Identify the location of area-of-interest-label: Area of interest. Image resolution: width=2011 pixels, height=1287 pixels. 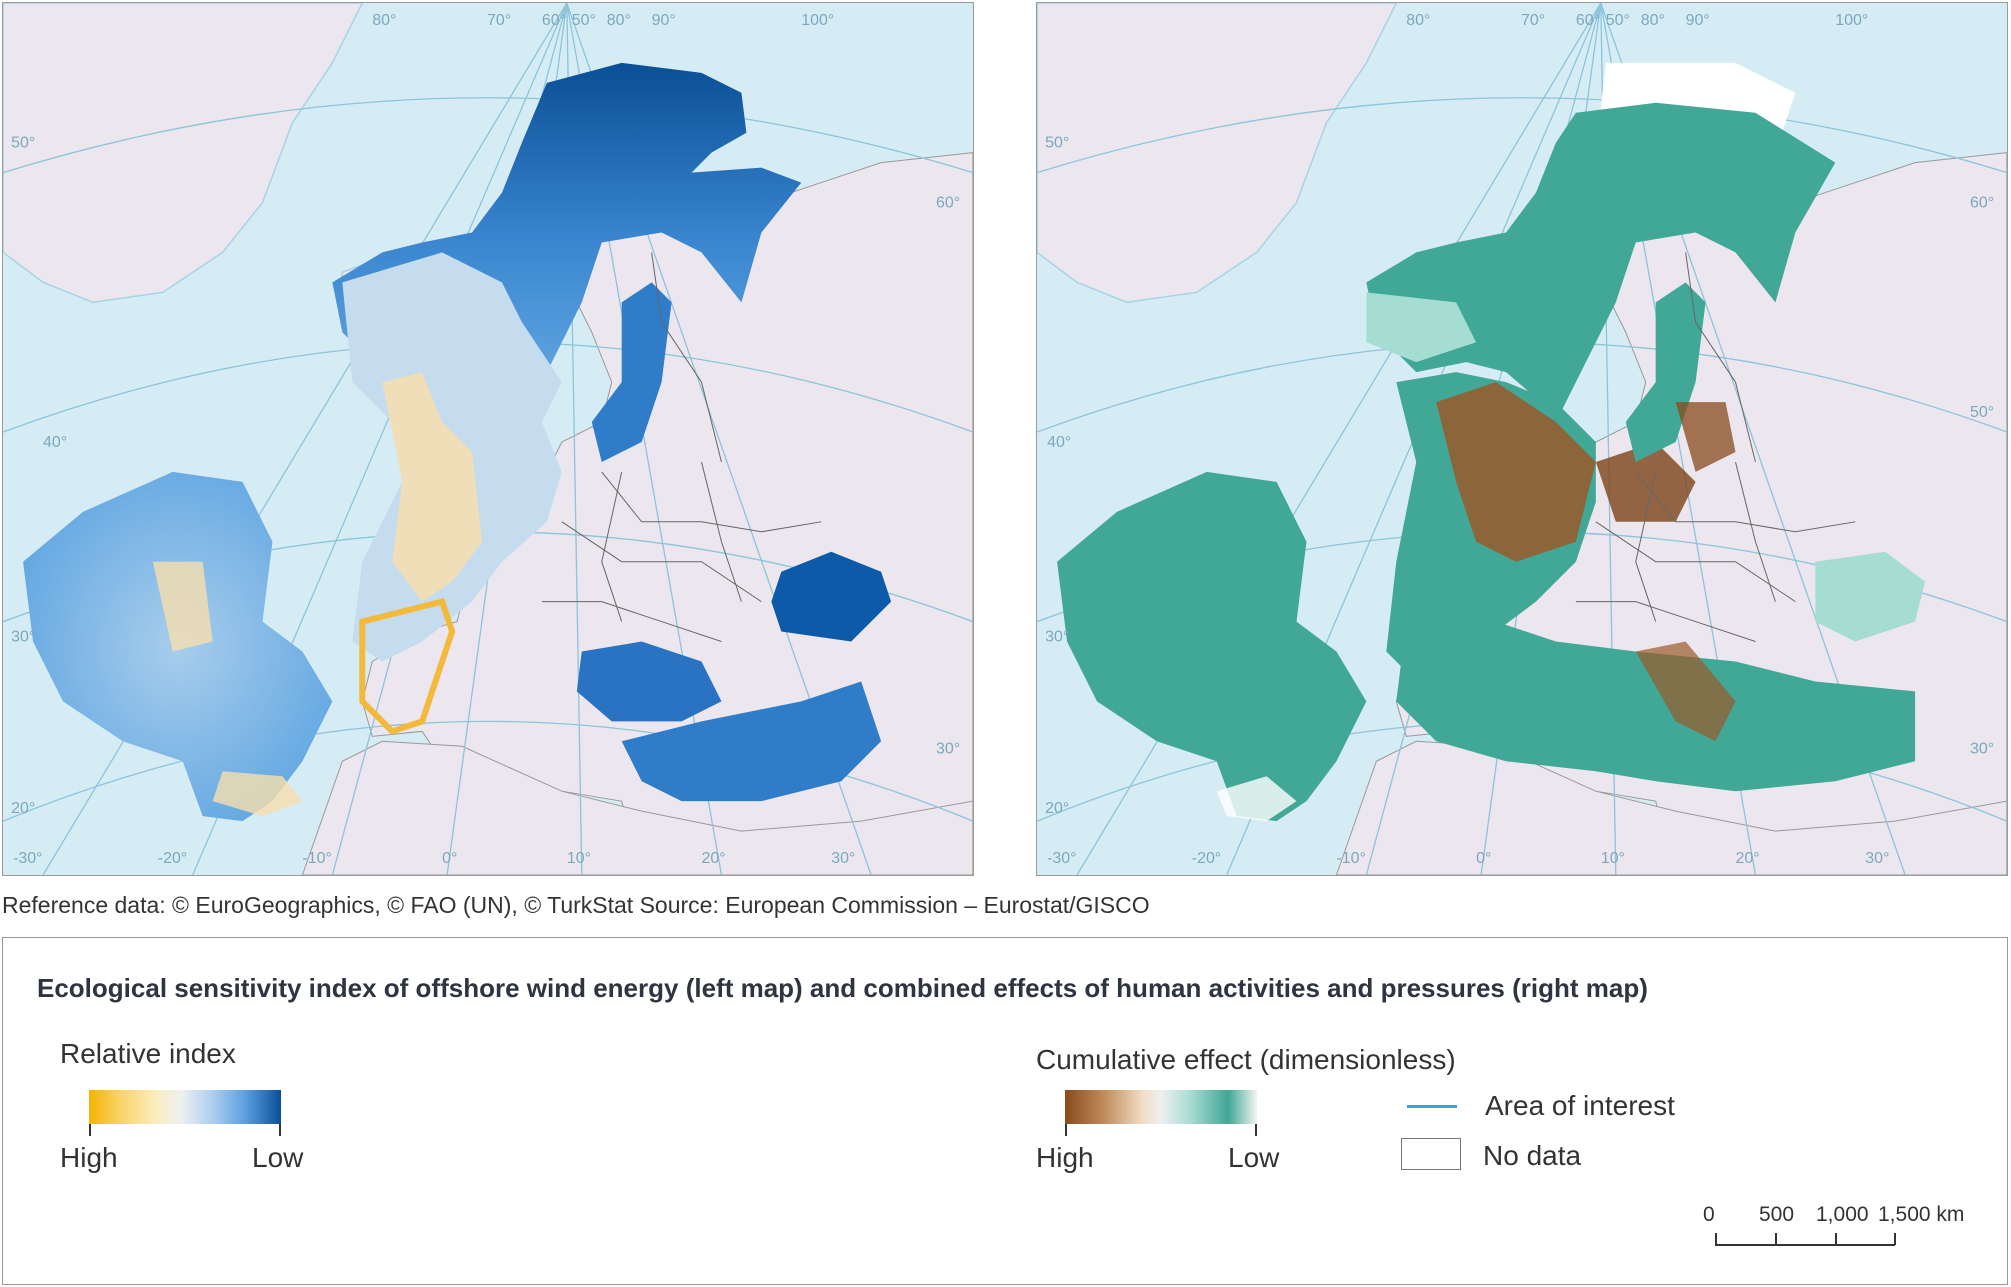
(1580, 1105).